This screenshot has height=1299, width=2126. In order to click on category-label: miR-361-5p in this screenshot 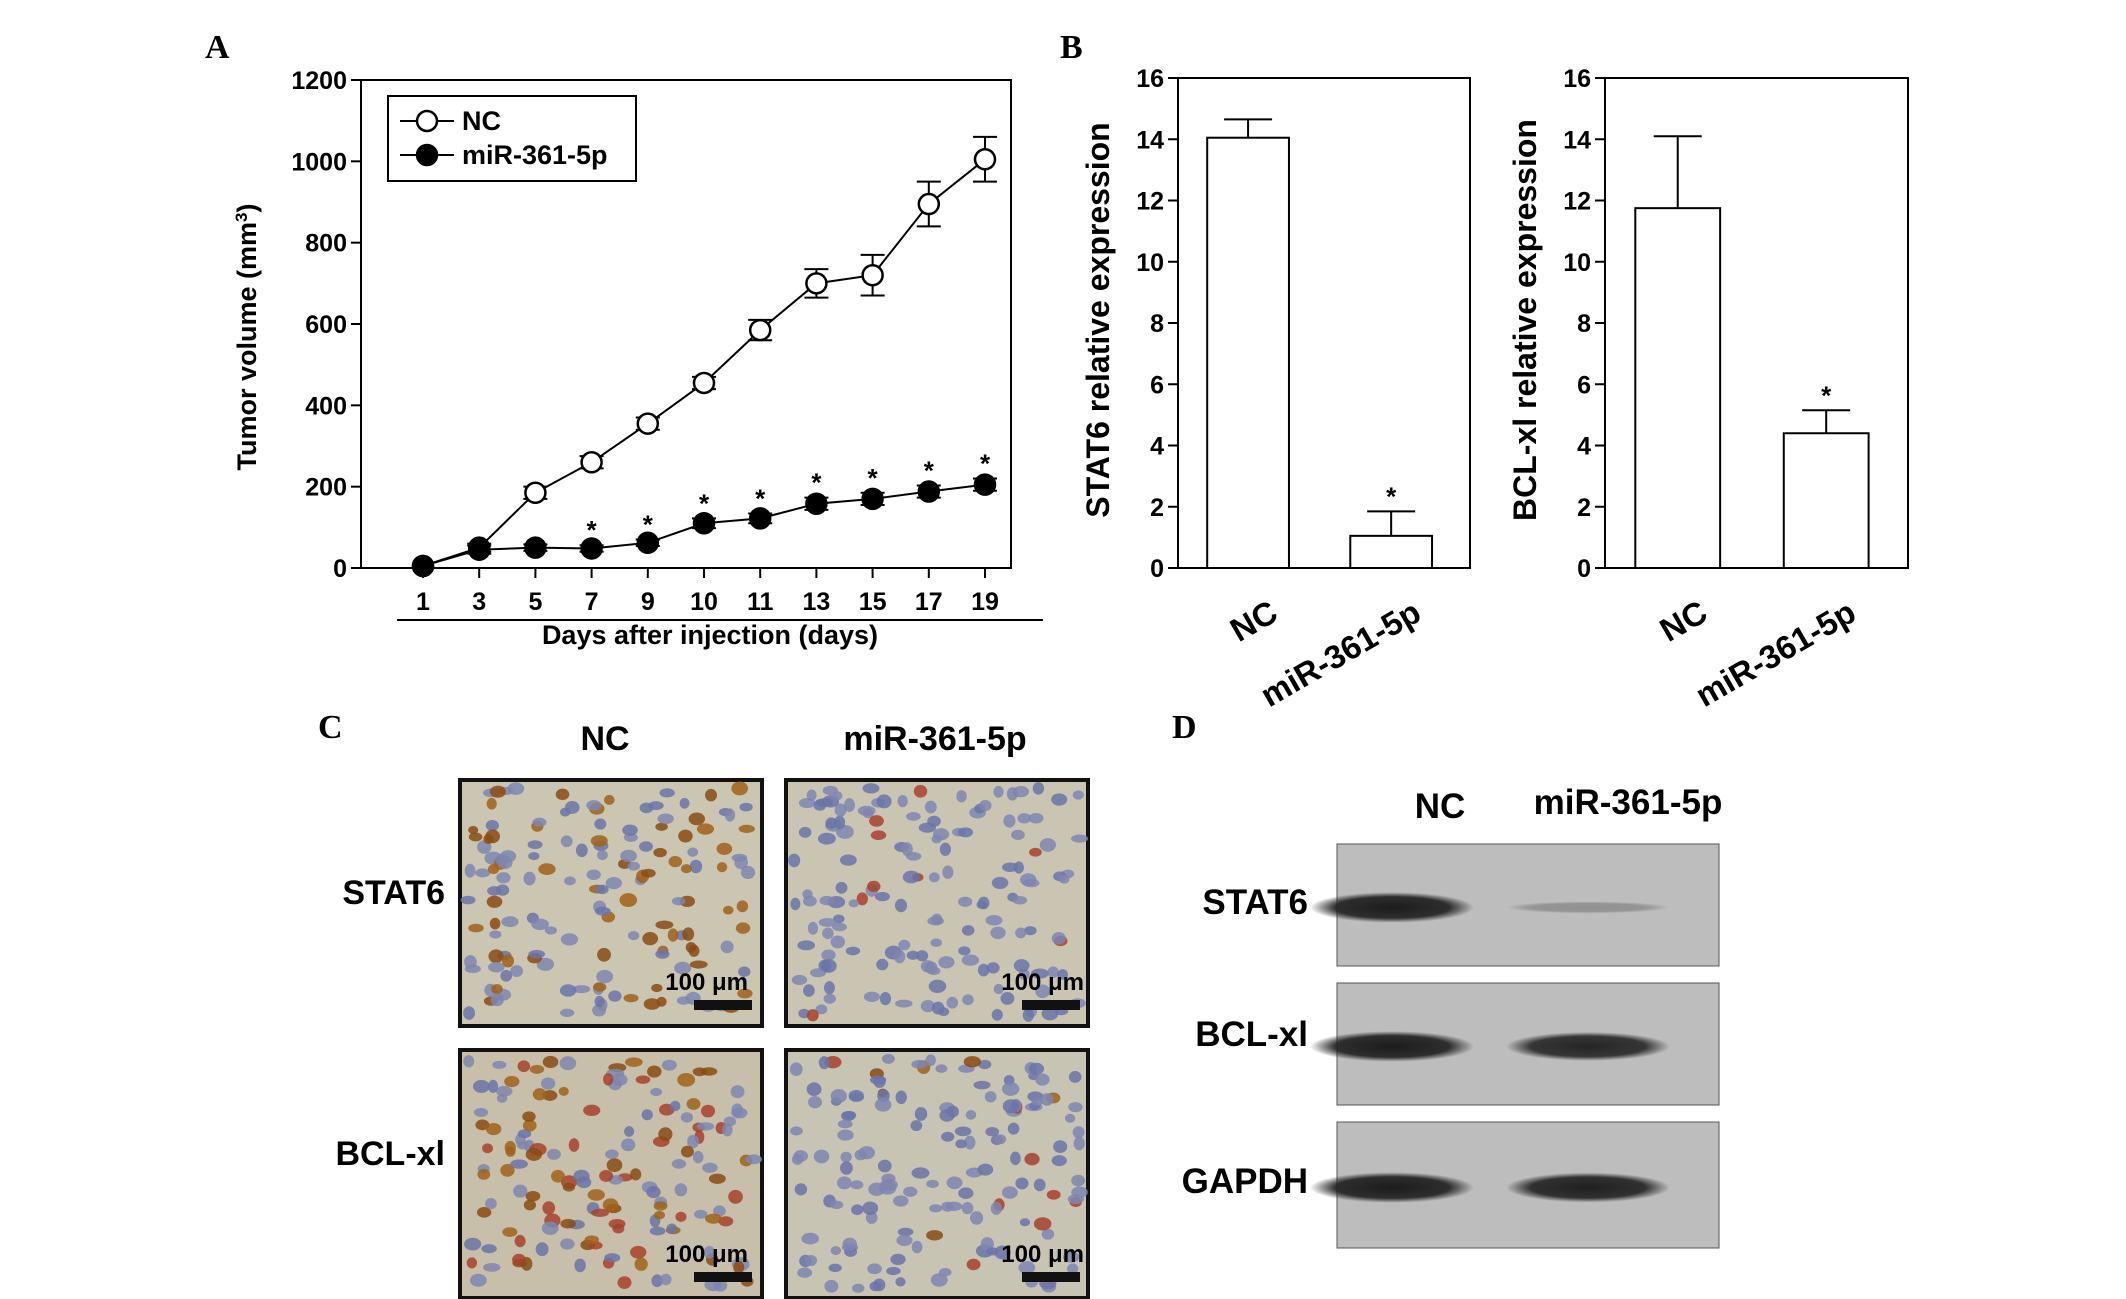, I will do `click(1775, 653)`.